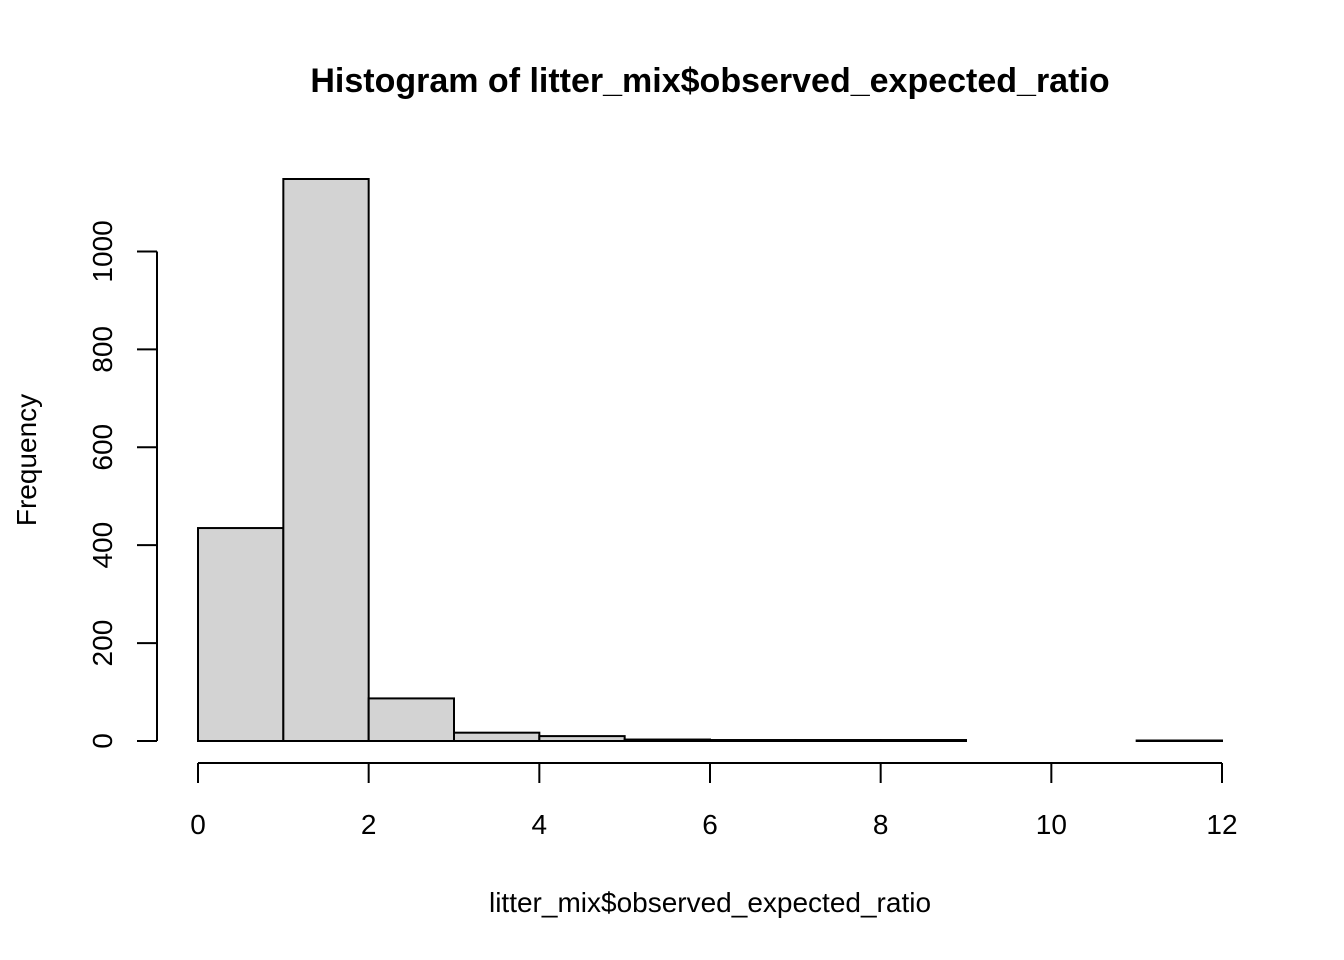 The height and width of the screenshot is (960, 1344). Describe the element at coordinates (714, 801) in the screenshot. I see `x-axis: 0 2 4 6 8 10 12` at that location.